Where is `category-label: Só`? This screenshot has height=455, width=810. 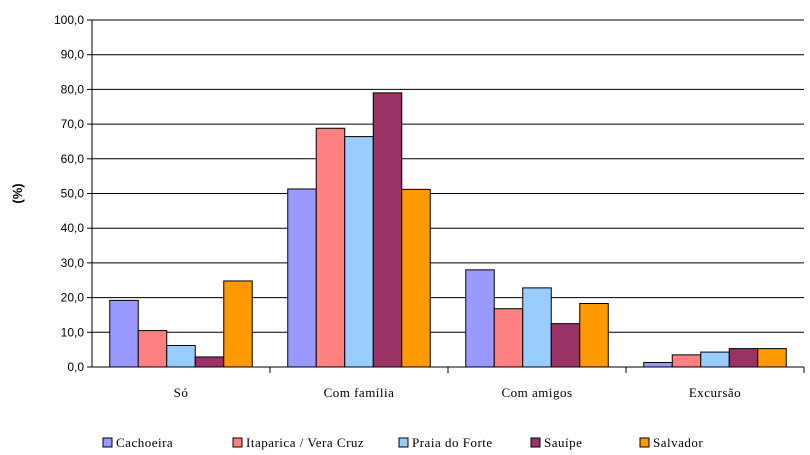 category-label: Só is located at coordinates (181, 392).